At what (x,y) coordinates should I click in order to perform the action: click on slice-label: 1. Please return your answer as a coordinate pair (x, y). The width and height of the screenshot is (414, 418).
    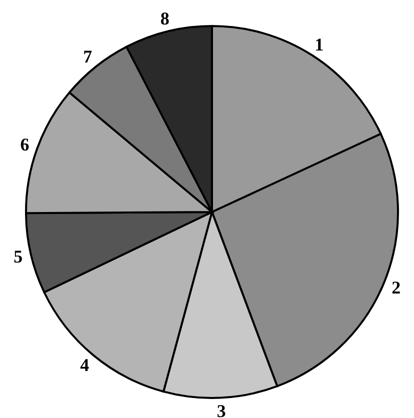
    Looking at the image, I should click on (319, 44).